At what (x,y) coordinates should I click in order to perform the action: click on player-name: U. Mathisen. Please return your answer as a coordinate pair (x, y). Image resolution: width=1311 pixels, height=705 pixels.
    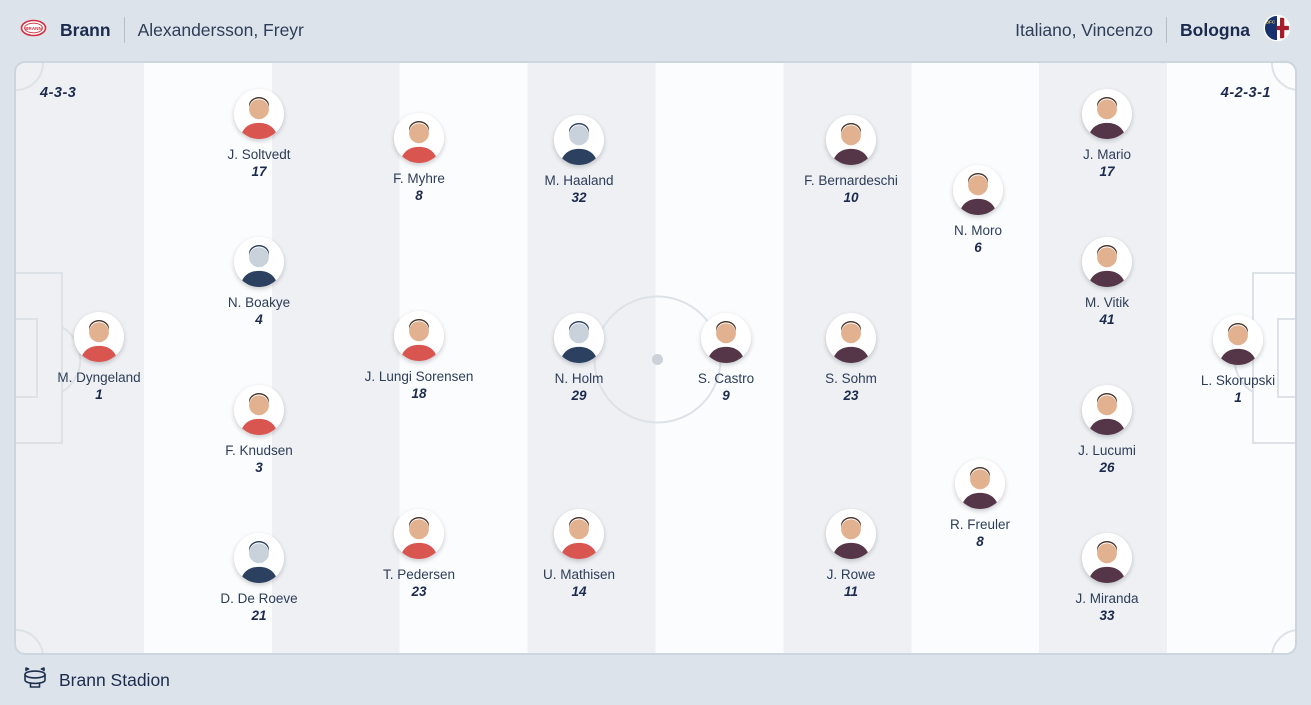
    Looking at the image, I should click on (579, 574).